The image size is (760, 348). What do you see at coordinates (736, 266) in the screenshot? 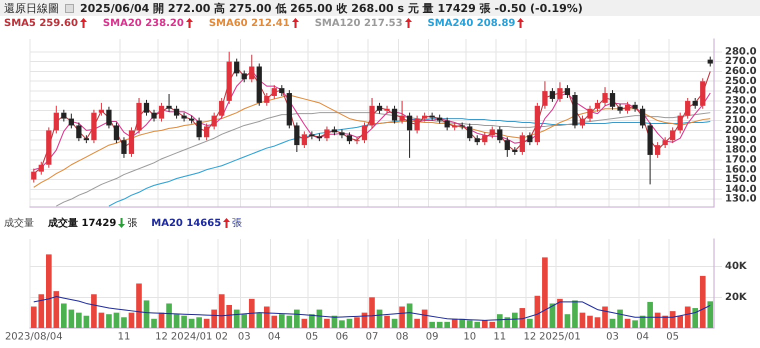
I see `y-tick-label: 40K` at bounding box center [736, 266].